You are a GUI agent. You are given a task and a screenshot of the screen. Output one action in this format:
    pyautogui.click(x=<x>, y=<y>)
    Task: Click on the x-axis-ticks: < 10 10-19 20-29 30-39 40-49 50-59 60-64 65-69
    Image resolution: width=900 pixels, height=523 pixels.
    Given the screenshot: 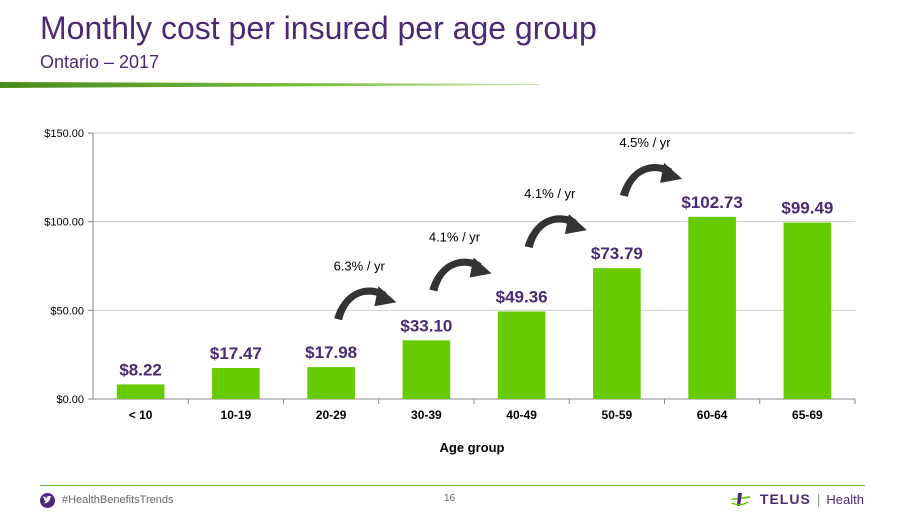 What is the action you would take?
    pyautogui.click(x=492, y=410)
    